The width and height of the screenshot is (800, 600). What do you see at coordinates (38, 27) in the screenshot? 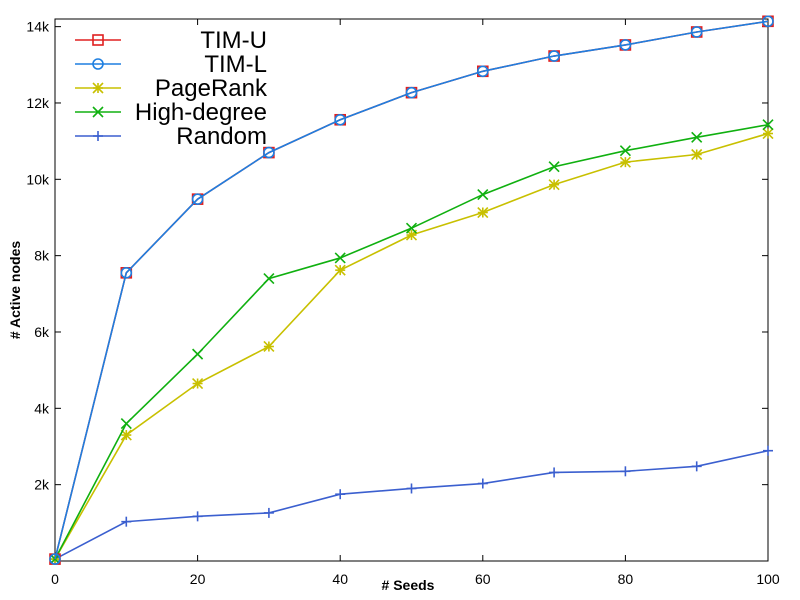
I see `y-tick-label: 14k` at bounding box center [38, 27].